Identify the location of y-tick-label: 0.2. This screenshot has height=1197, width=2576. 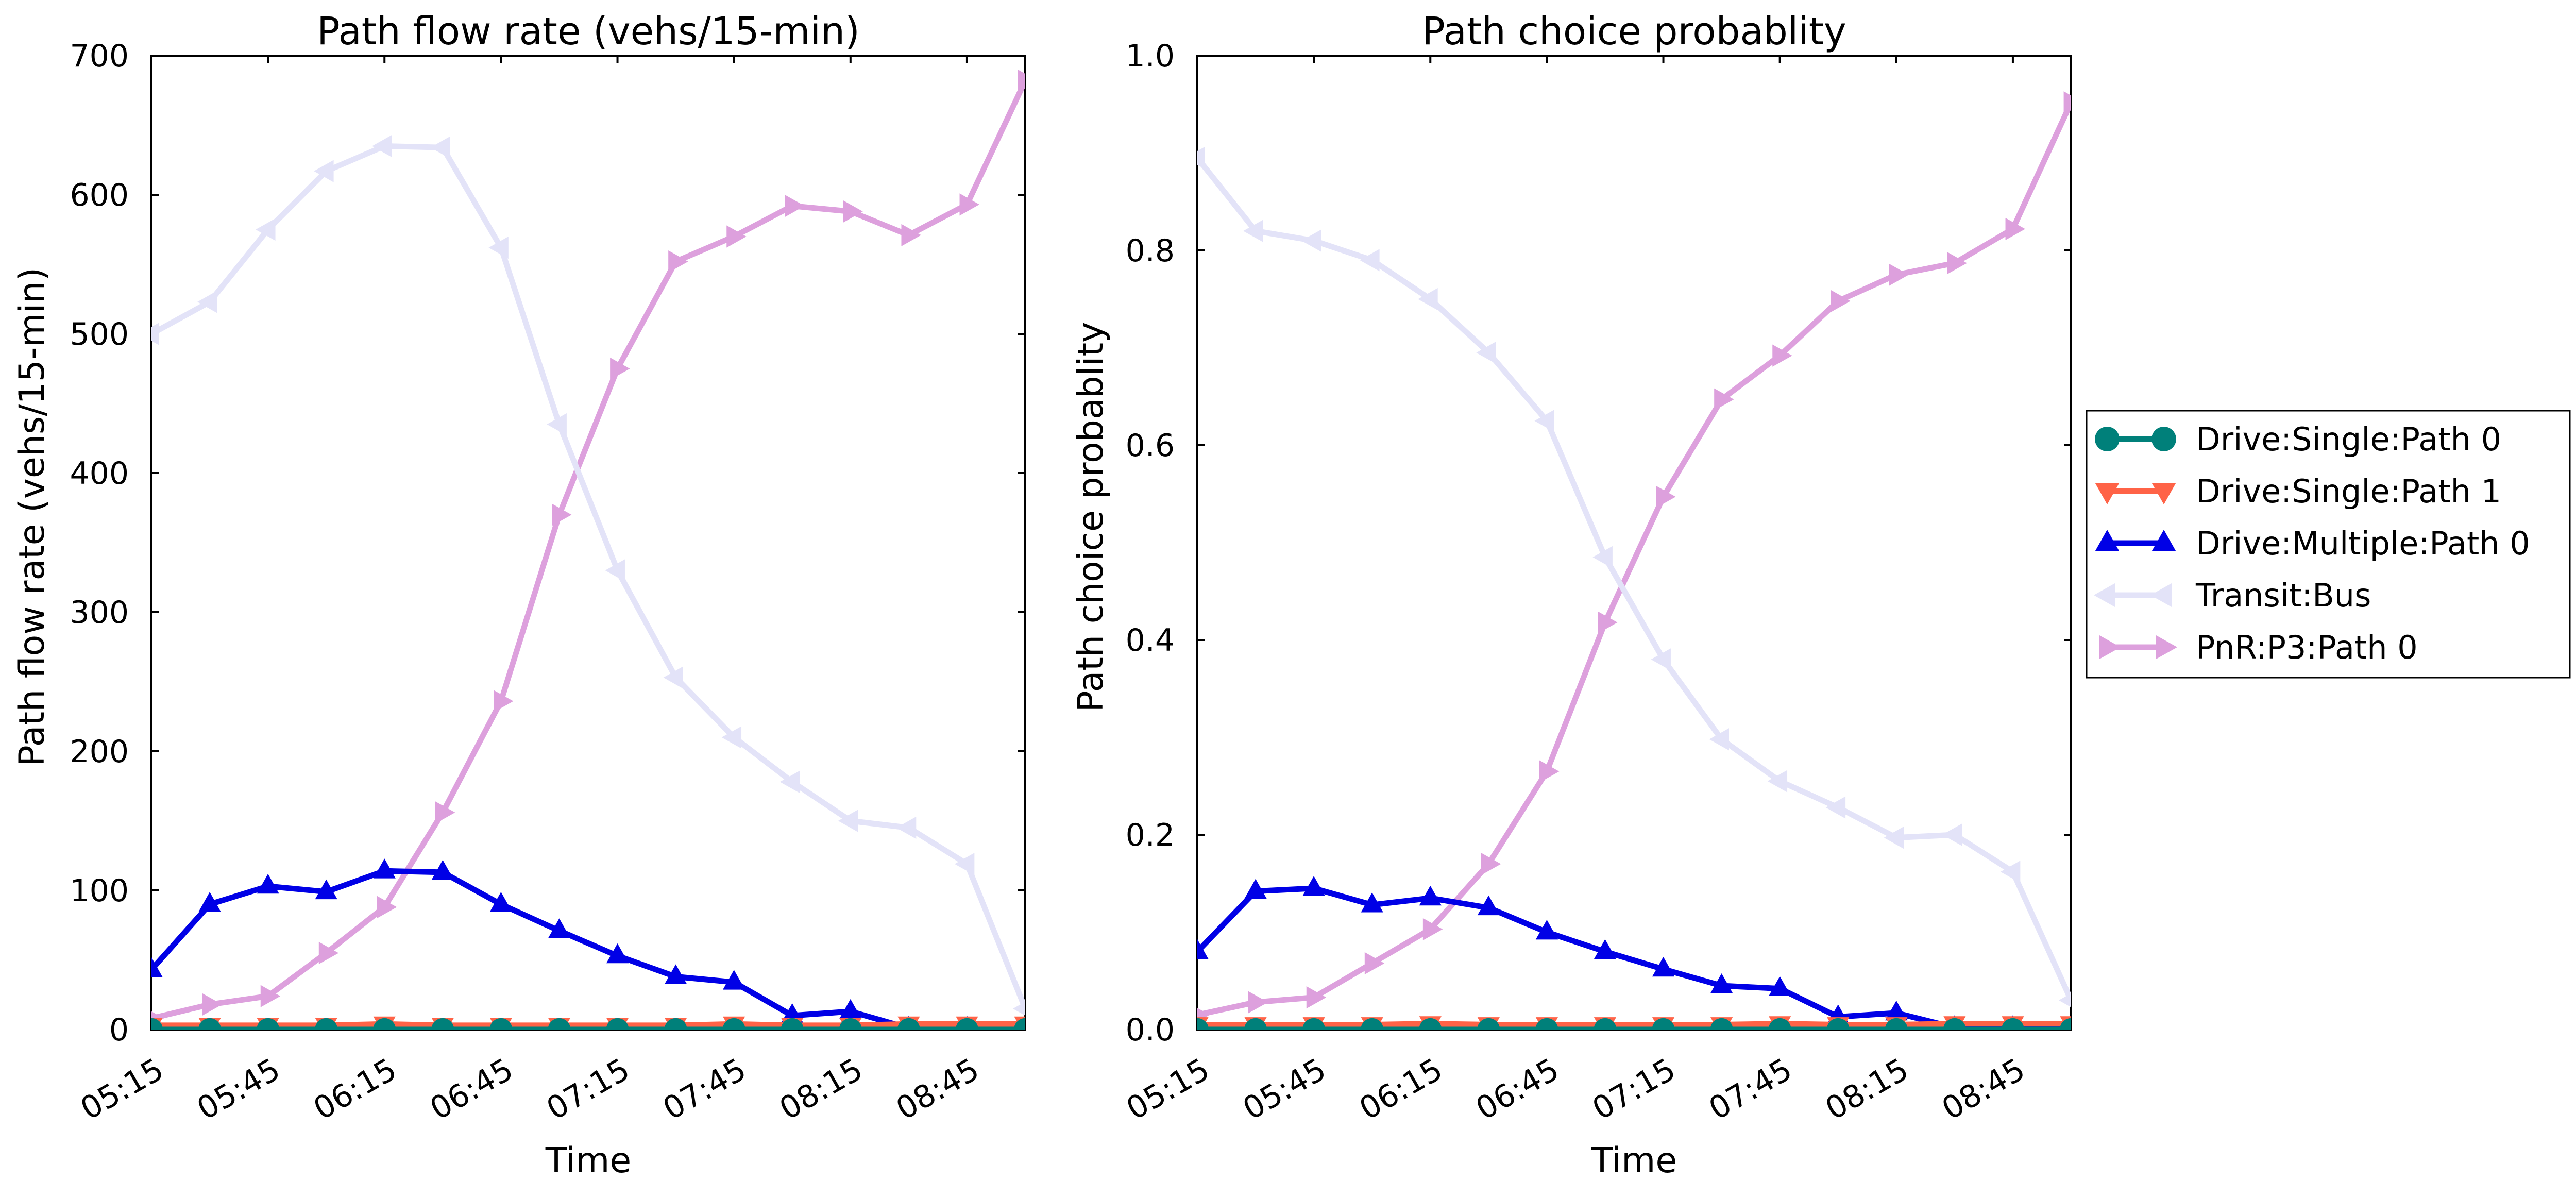
(1150, 835).